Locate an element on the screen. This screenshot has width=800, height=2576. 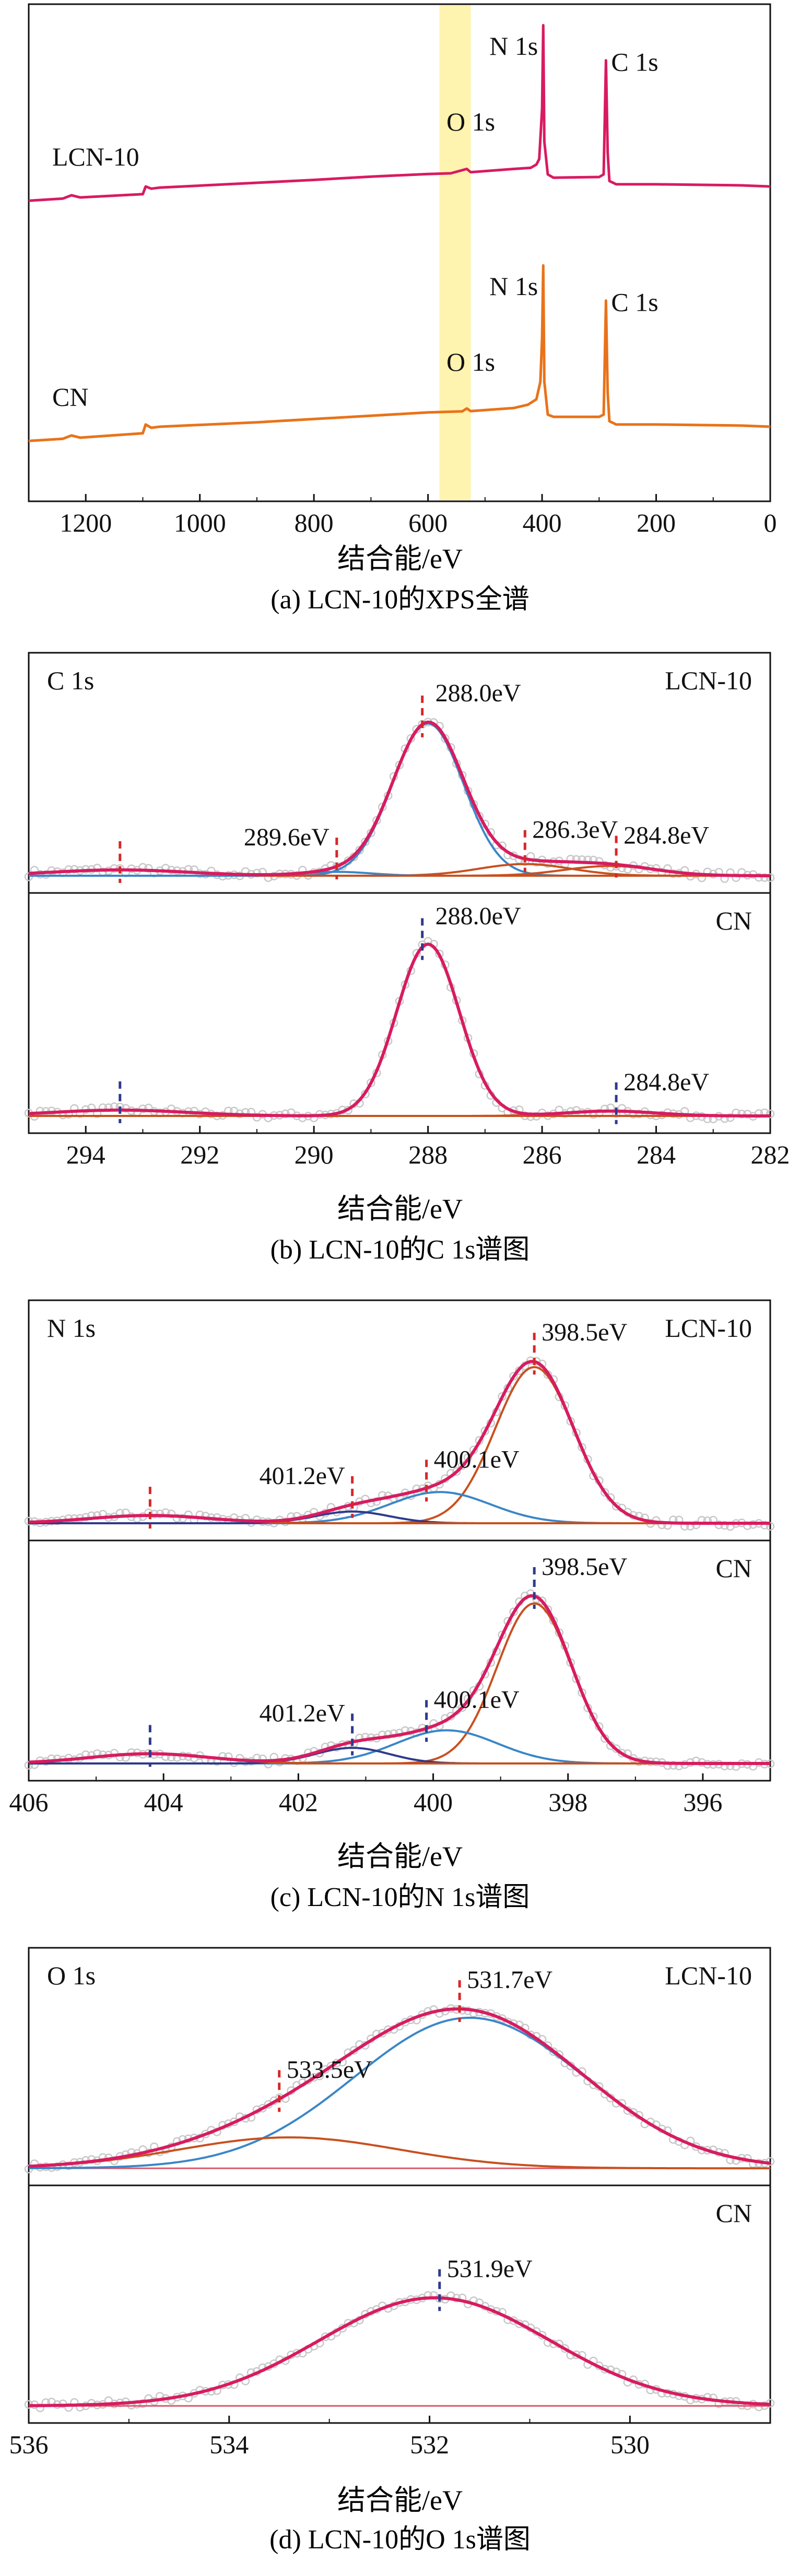
x-axis-tick-label: 600 is located at coordinates (428, 522).